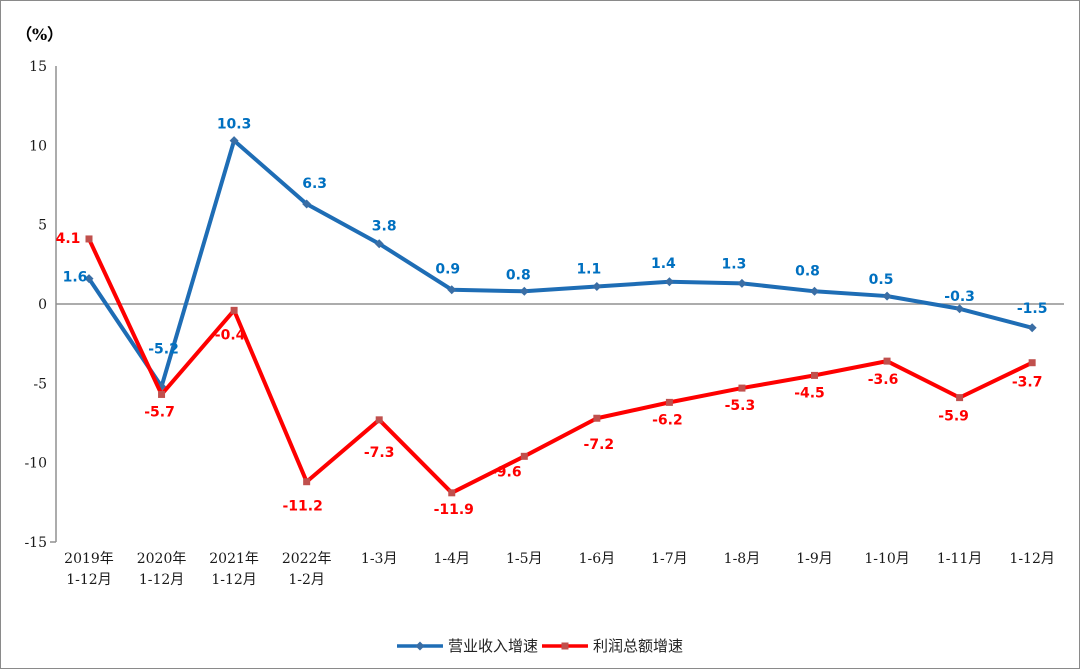 The width and height of the screenshot is (1080, 669). Describe the element at coordinates (234, 569) in the screenshot. I see `x-category-label: 2021年 1-12月` at that location.